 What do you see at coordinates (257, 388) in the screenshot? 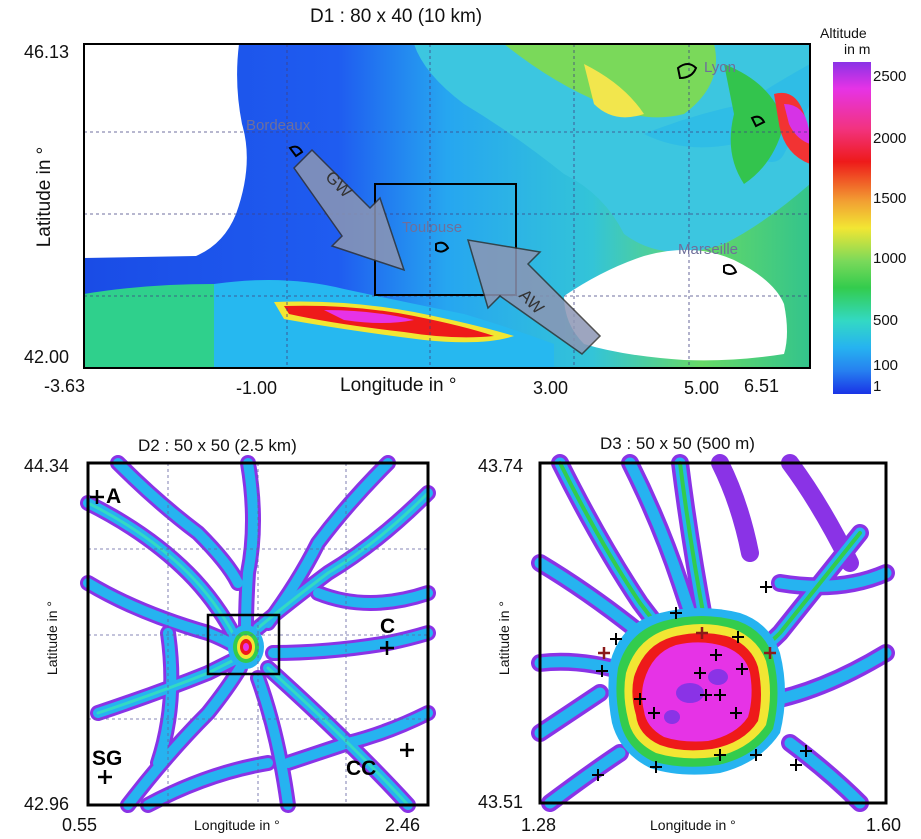
I see `d1-xtick-1: -1.00` at bounding box center [257, 388].